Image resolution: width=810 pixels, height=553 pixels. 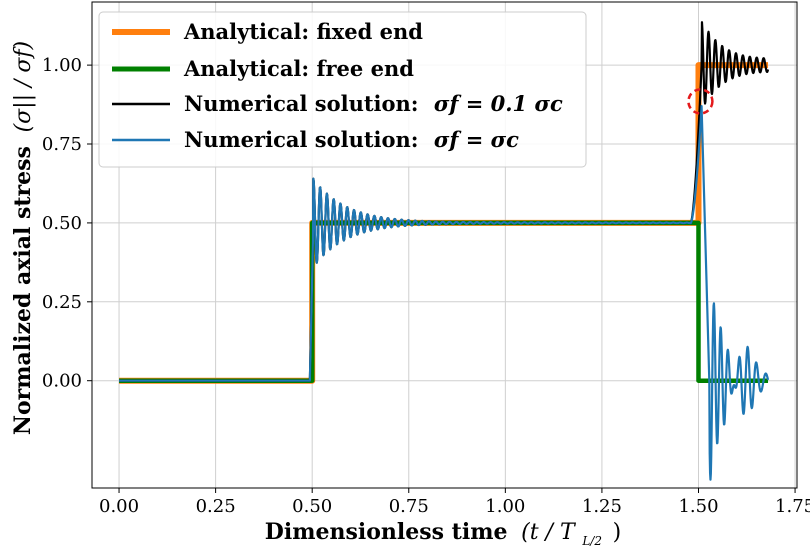 I want to click on x-tick-label: 0.25, so click(x=216, y=506).